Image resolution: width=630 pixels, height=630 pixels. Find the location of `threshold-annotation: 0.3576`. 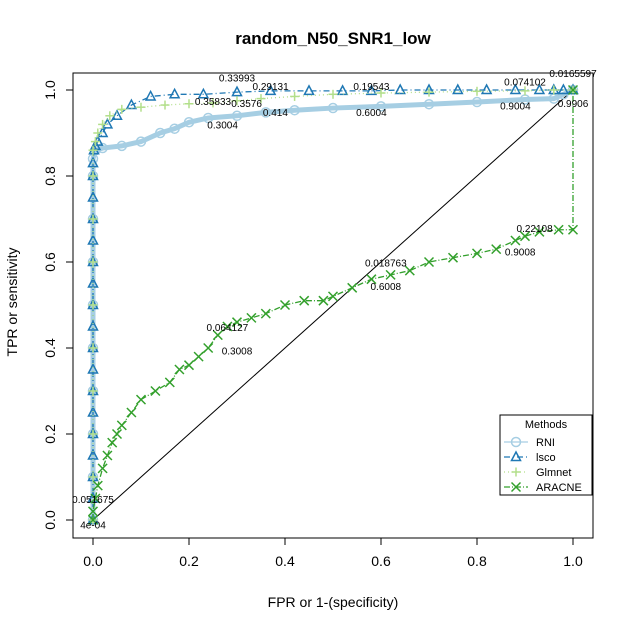

threshold-annotation: 0.3576 is located at coordinates (246, 104).